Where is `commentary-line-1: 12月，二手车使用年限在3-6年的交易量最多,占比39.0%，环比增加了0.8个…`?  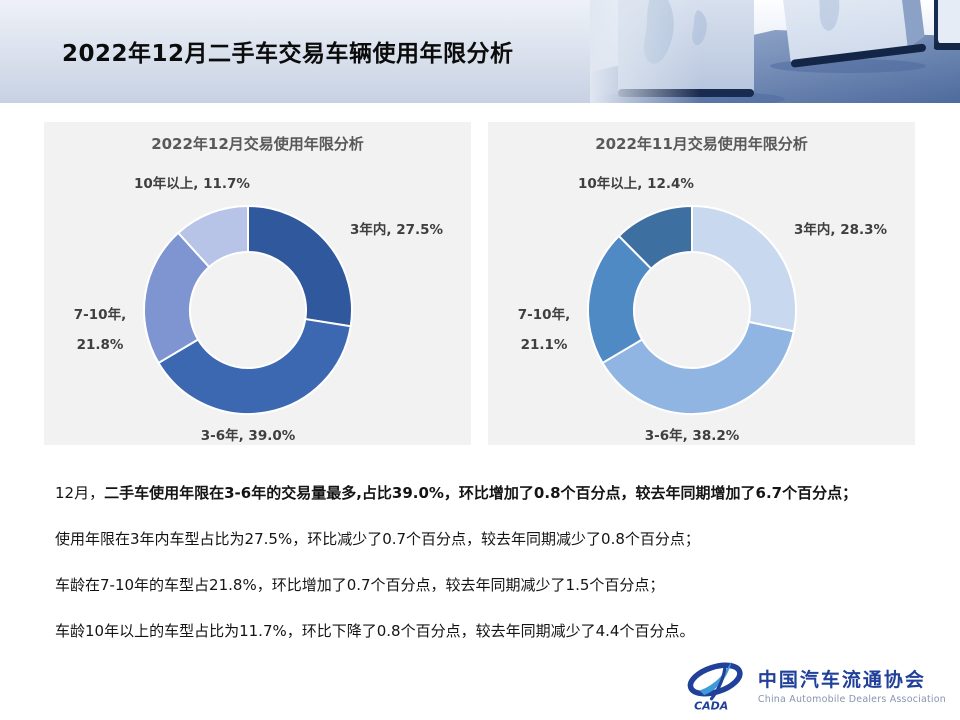
commentary-line-1: 12月，二手车使用年限在3-6年的交易量最多,占比39.0%，环比增加了0.8个… is located at coordinates (490, 493).